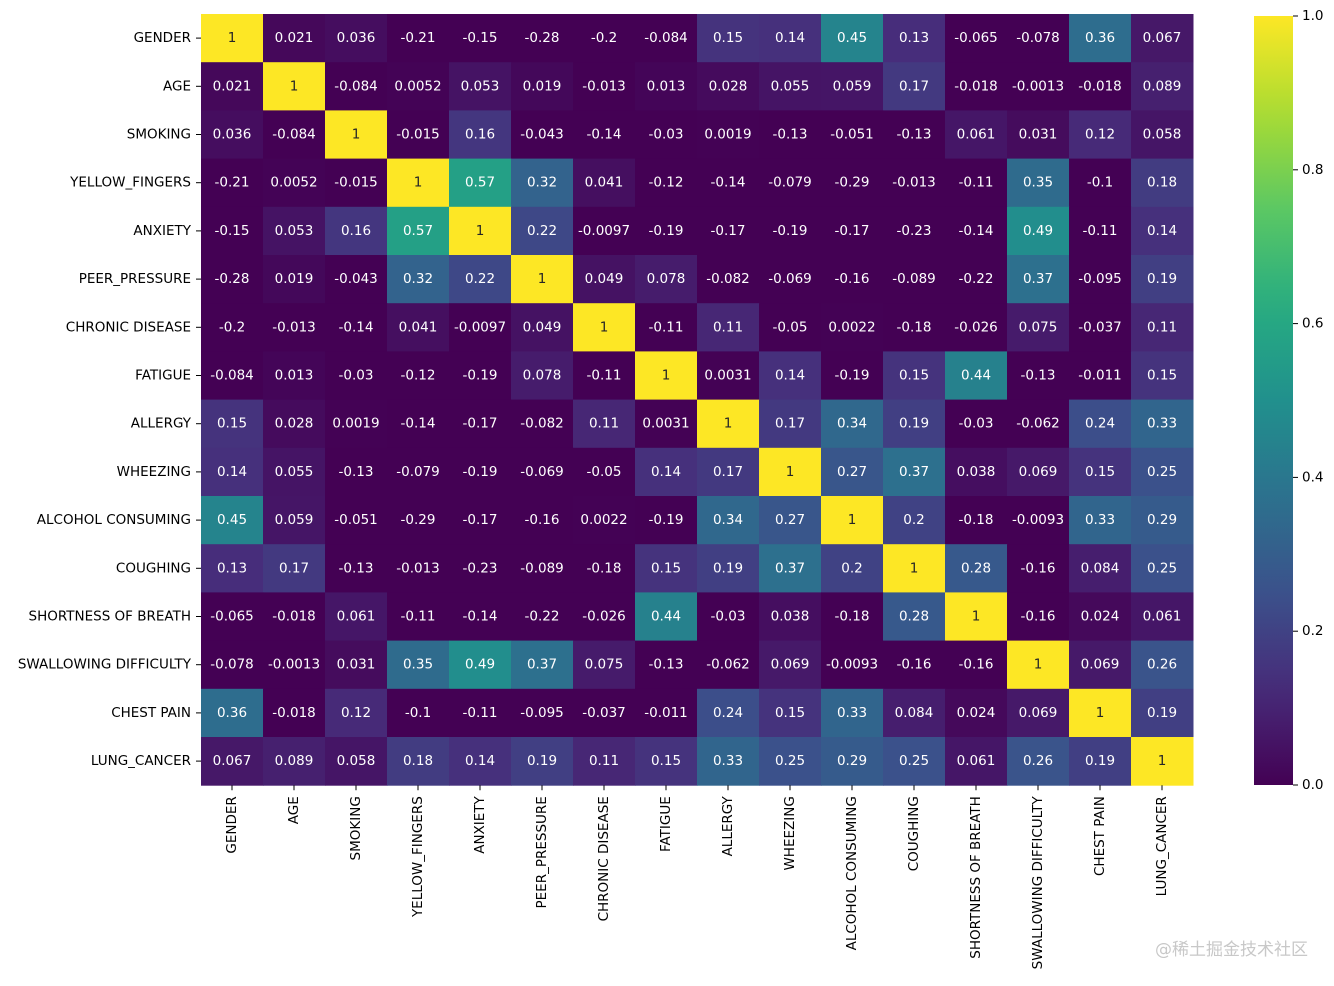 The height and width of the screenshot is (986, 1334). Describe the element at coordinates (542, 183) in the screenshot. I see `heatmap-cell-value: 0.32` at that location.